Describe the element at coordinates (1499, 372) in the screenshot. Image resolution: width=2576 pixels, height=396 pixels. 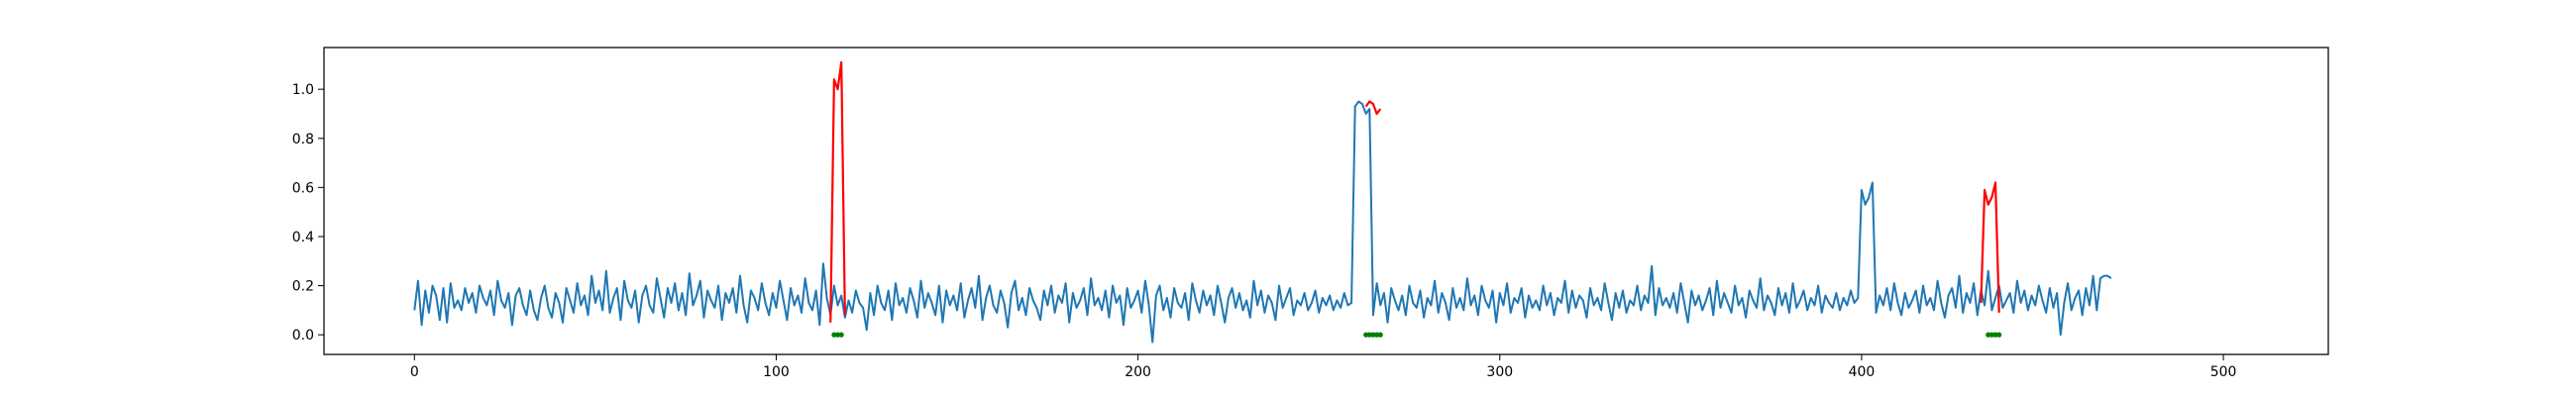
I see `x-tick-label: 300` at that location.